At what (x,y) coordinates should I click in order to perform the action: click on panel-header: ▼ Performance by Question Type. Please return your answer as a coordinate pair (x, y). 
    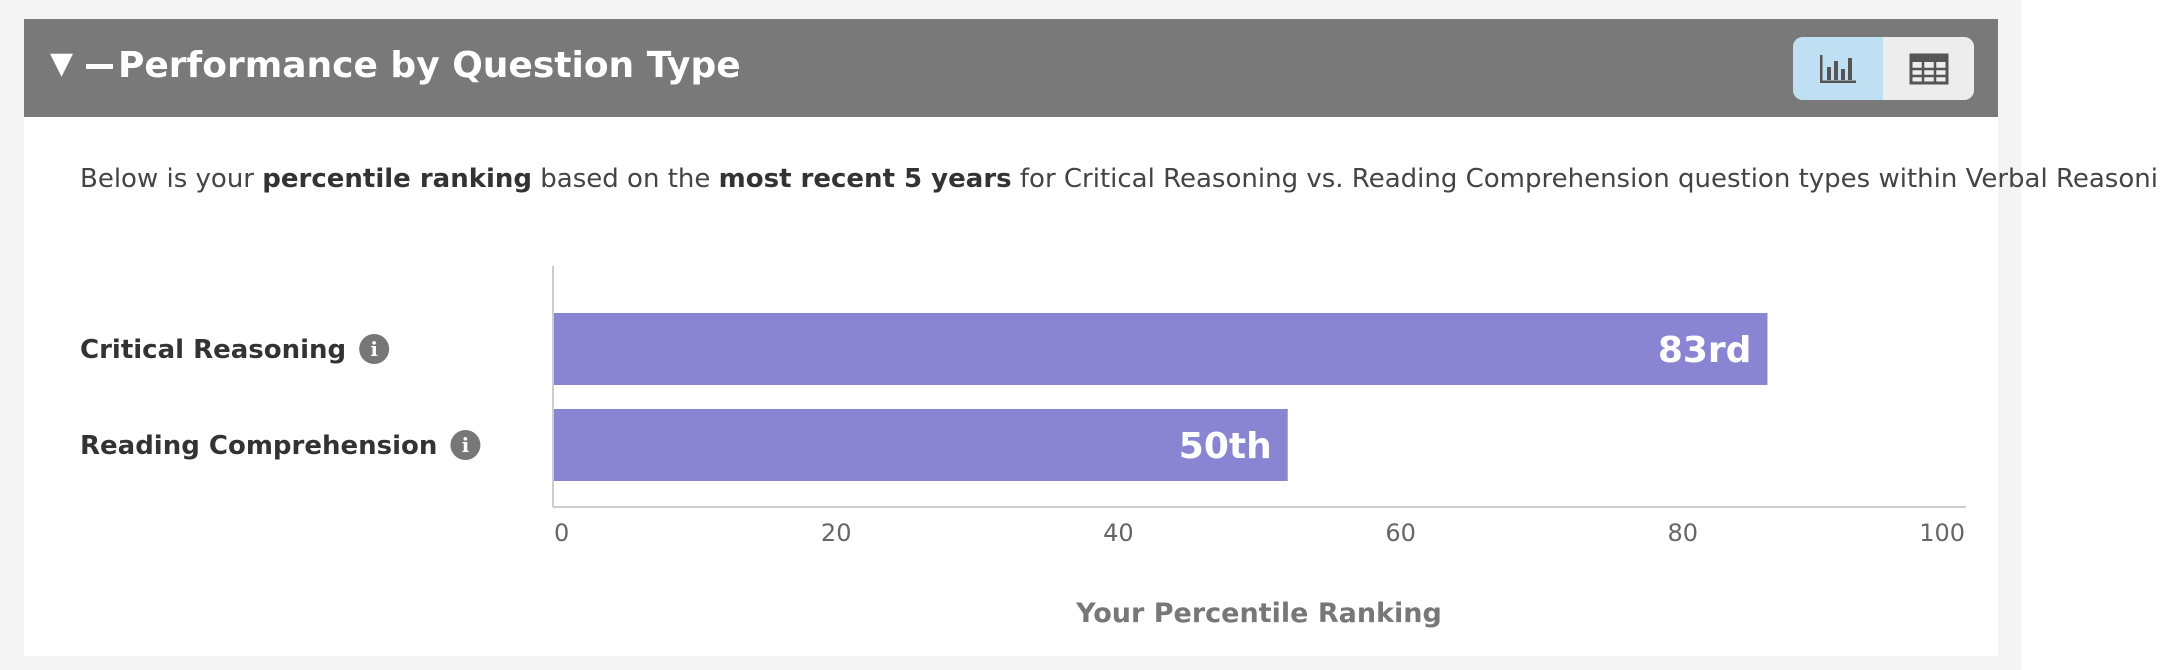
    Looking at the image, I should click on (1011, 68).